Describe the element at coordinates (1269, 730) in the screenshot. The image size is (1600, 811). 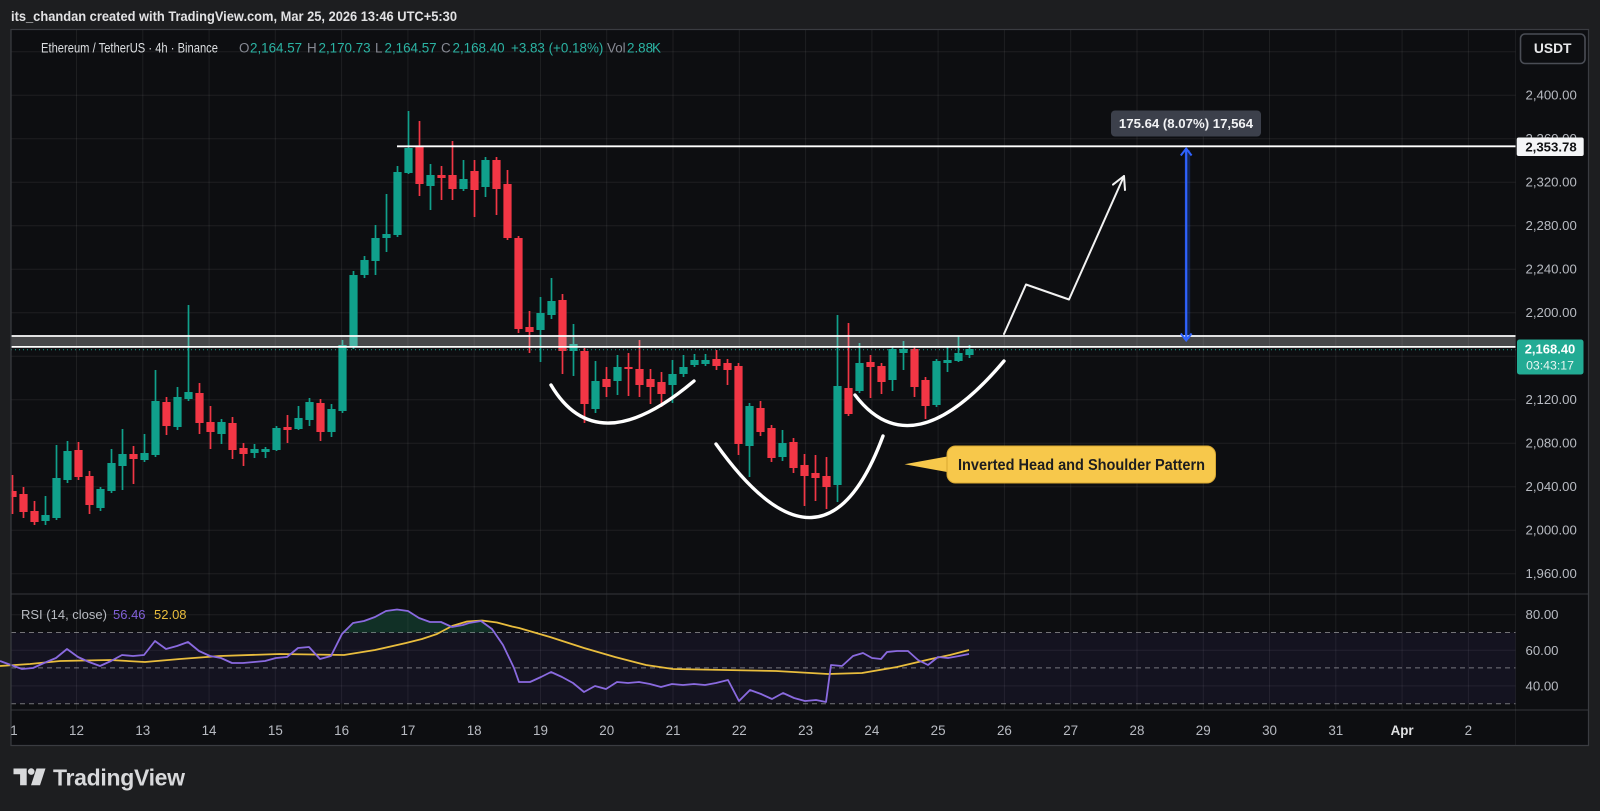
I see `svg-text: 30` at that location.